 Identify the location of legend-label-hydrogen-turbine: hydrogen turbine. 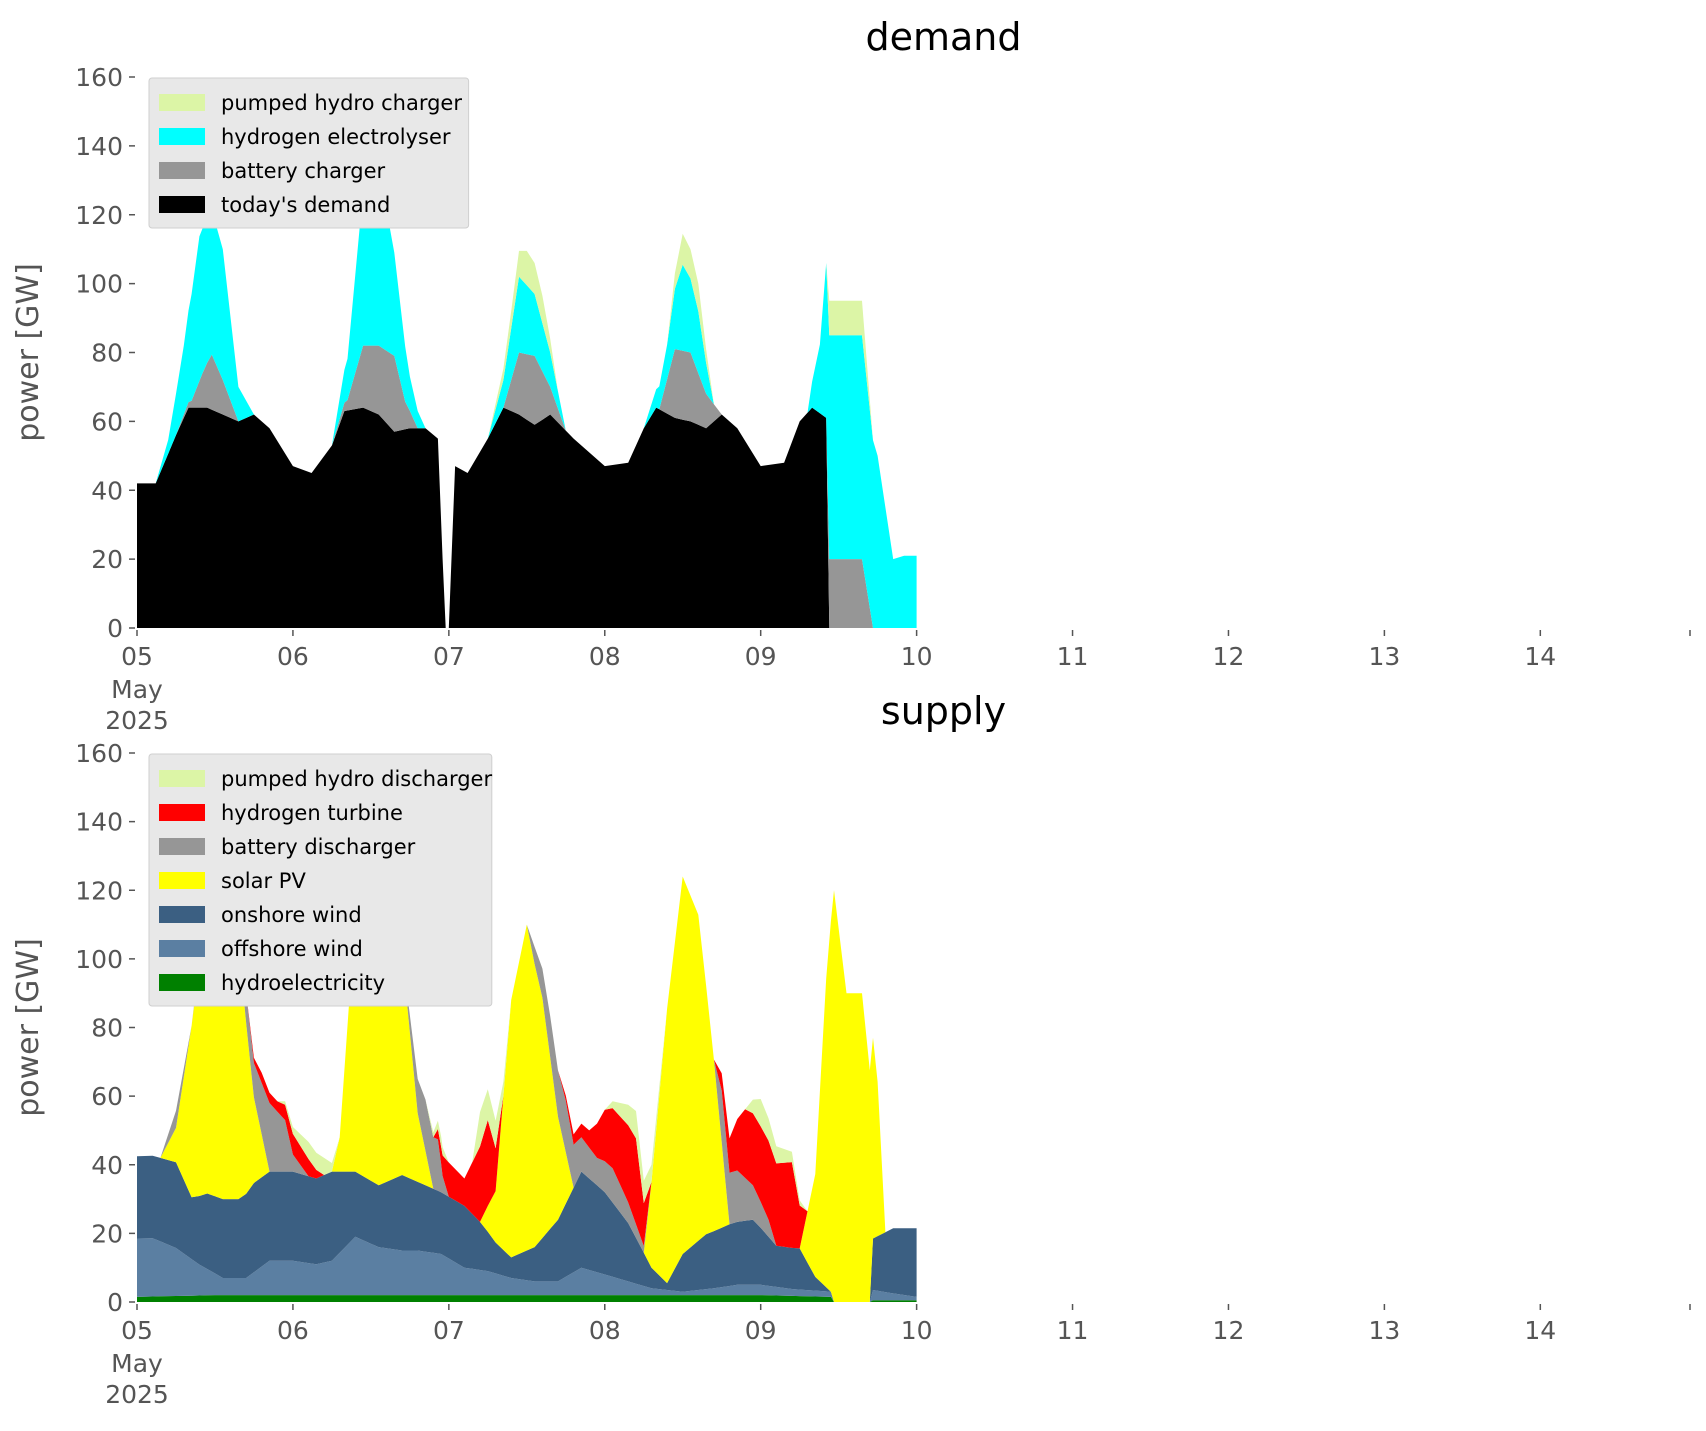
(312, 813).